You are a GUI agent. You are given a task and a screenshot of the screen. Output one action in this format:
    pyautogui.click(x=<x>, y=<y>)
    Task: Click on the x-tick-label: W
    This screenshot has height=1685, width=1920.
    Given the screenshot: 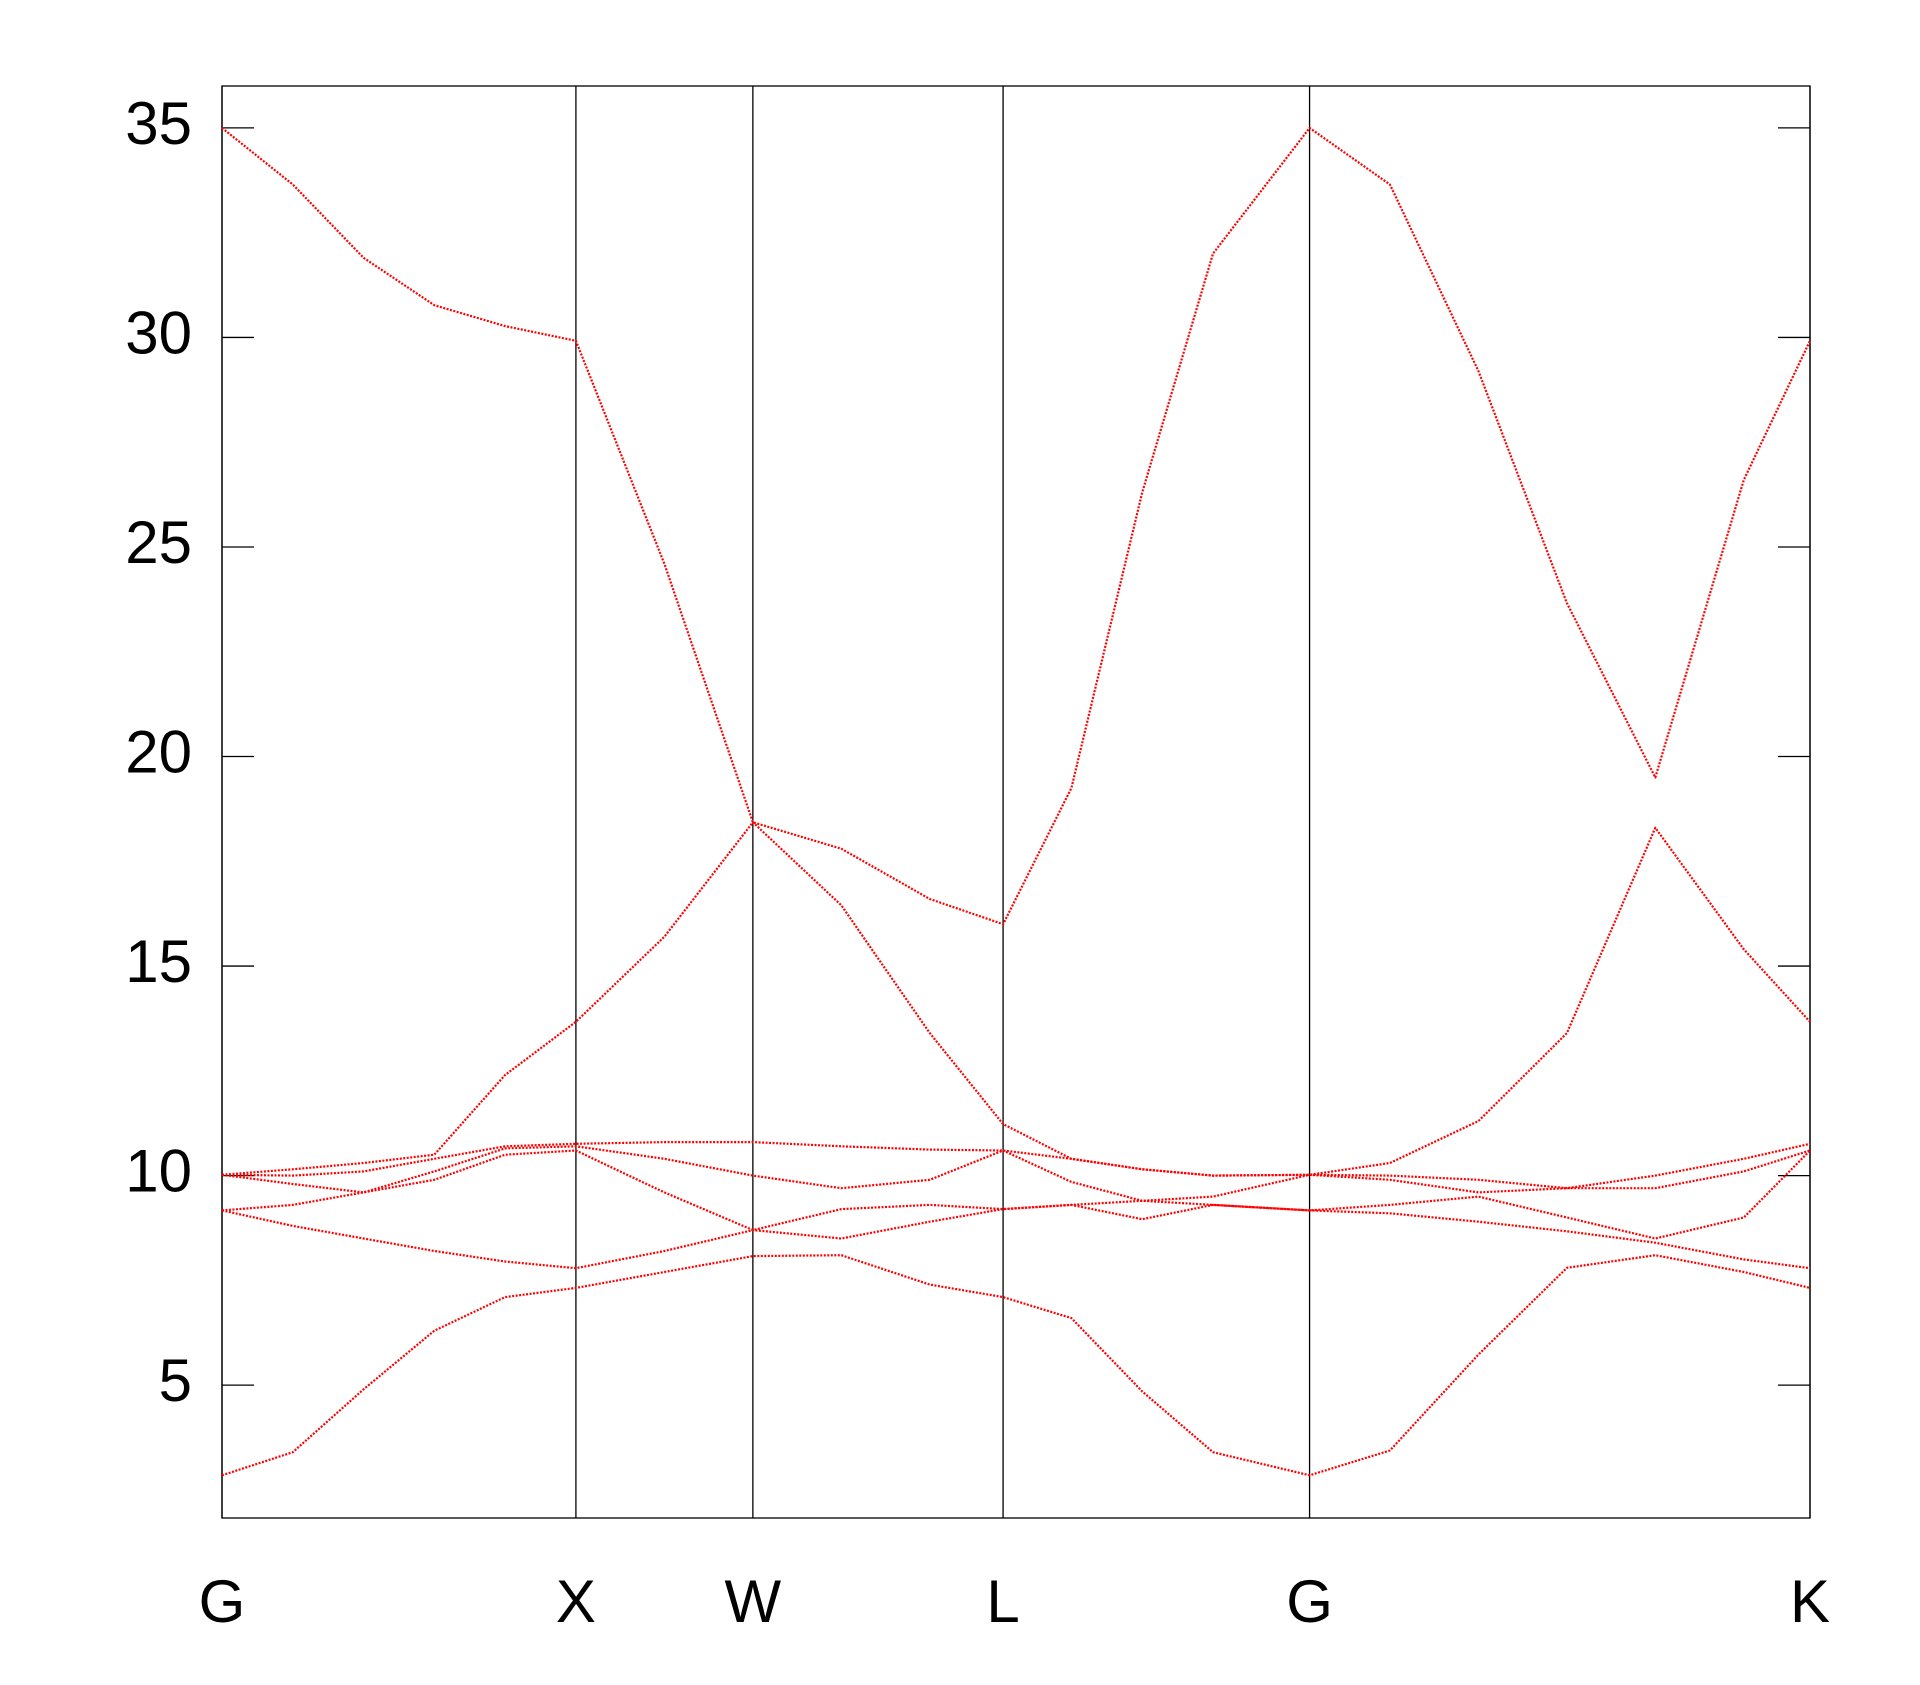 What is the action you would take?
    pyautogui.click(x=753, y=1601)
    